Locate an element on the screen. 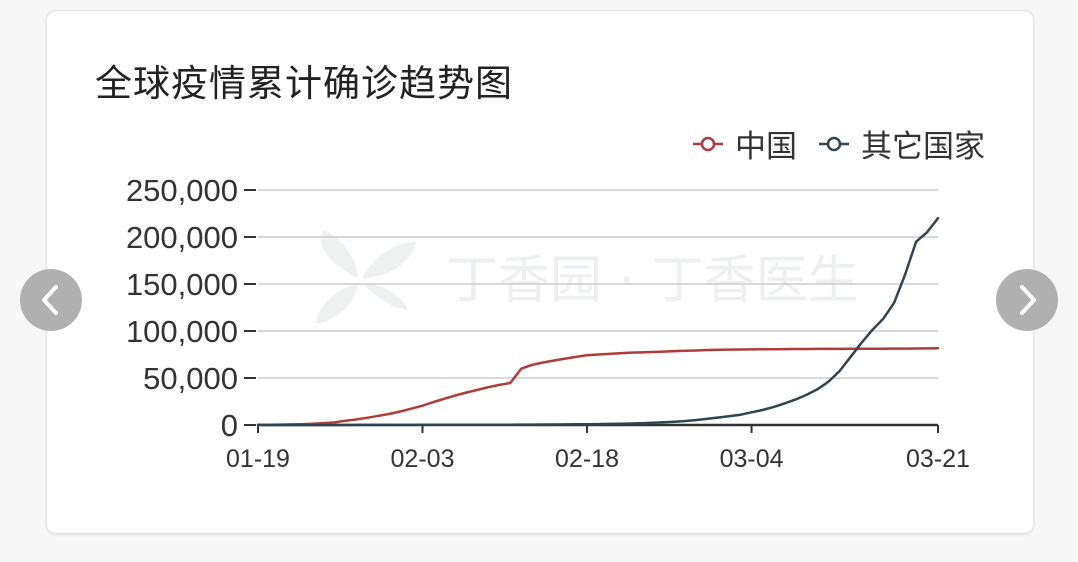 This screenshot has height=562, width=1078. chart-legend: 中国 其它国家 is located at coordinates (839, 143).